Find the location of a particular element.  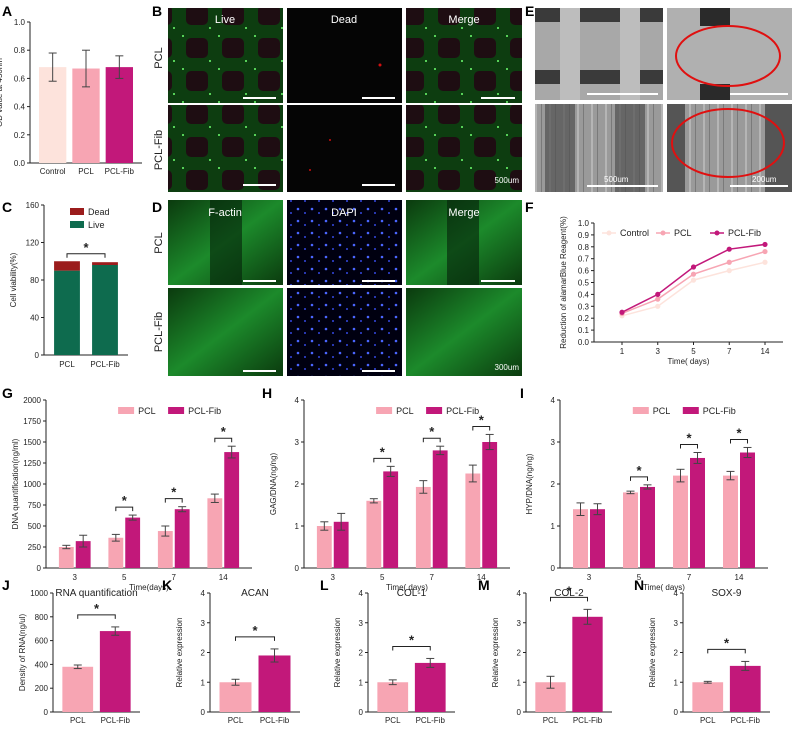

panel-letter-m: M is located at coordinates (484, 585).